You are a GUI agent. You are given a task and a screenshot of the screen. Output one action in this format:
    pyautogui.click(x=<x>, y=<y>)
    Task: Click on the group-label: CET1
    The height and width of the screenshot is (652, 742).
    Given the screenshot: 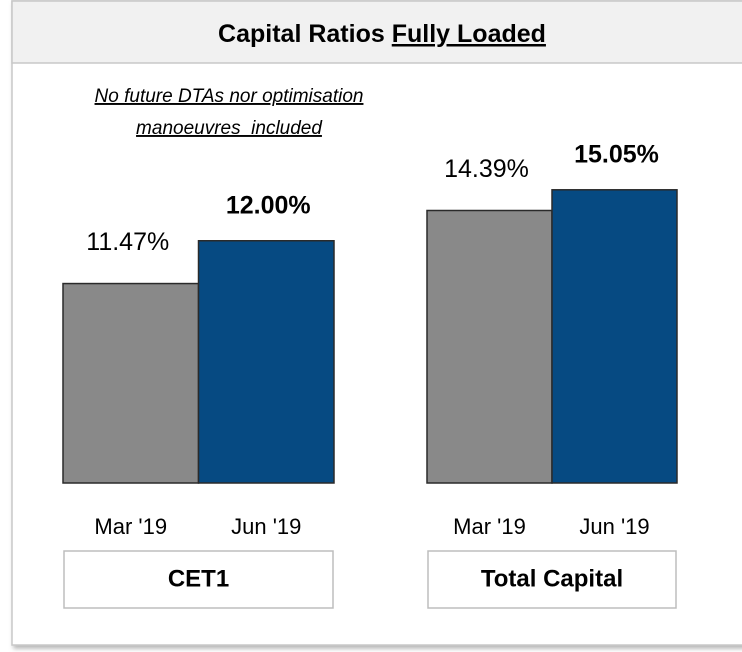 What is the action you would take?
    pyautogui.click(x=198, y=578)
    